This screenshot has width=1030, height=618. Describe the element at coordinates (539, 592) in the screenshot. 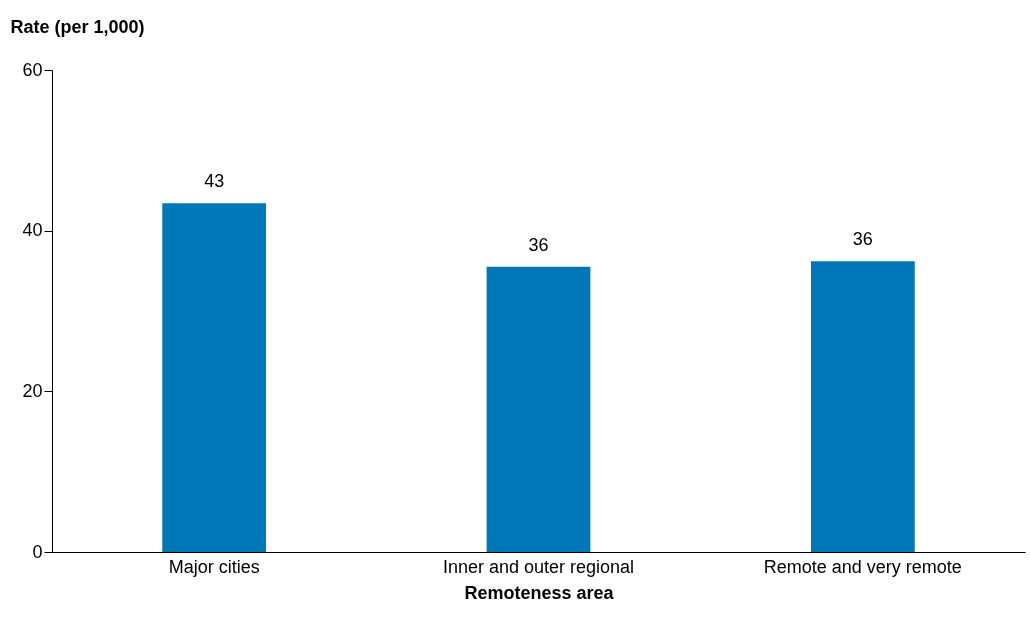

I see `x-axis-title: Remoteness area` at that location.